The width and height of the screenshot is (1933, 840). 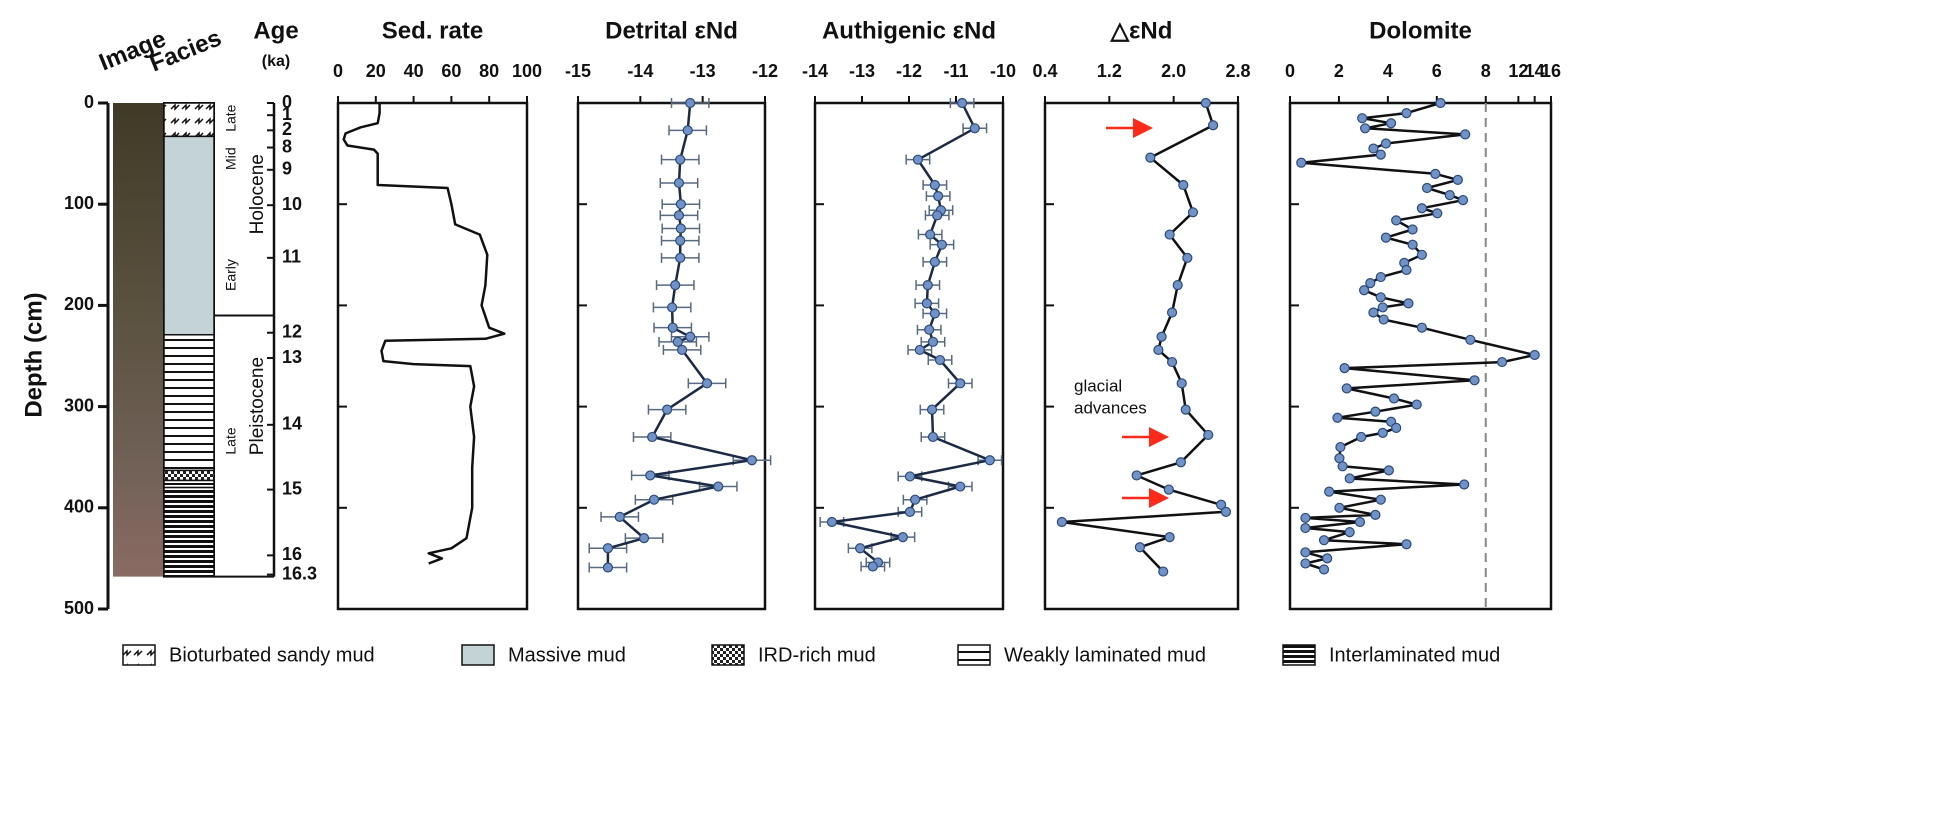 What do you see at coordinates (567, 655) in the screenshot?
I see `legend-label: Massive mud` at bounding box center [567, 655].